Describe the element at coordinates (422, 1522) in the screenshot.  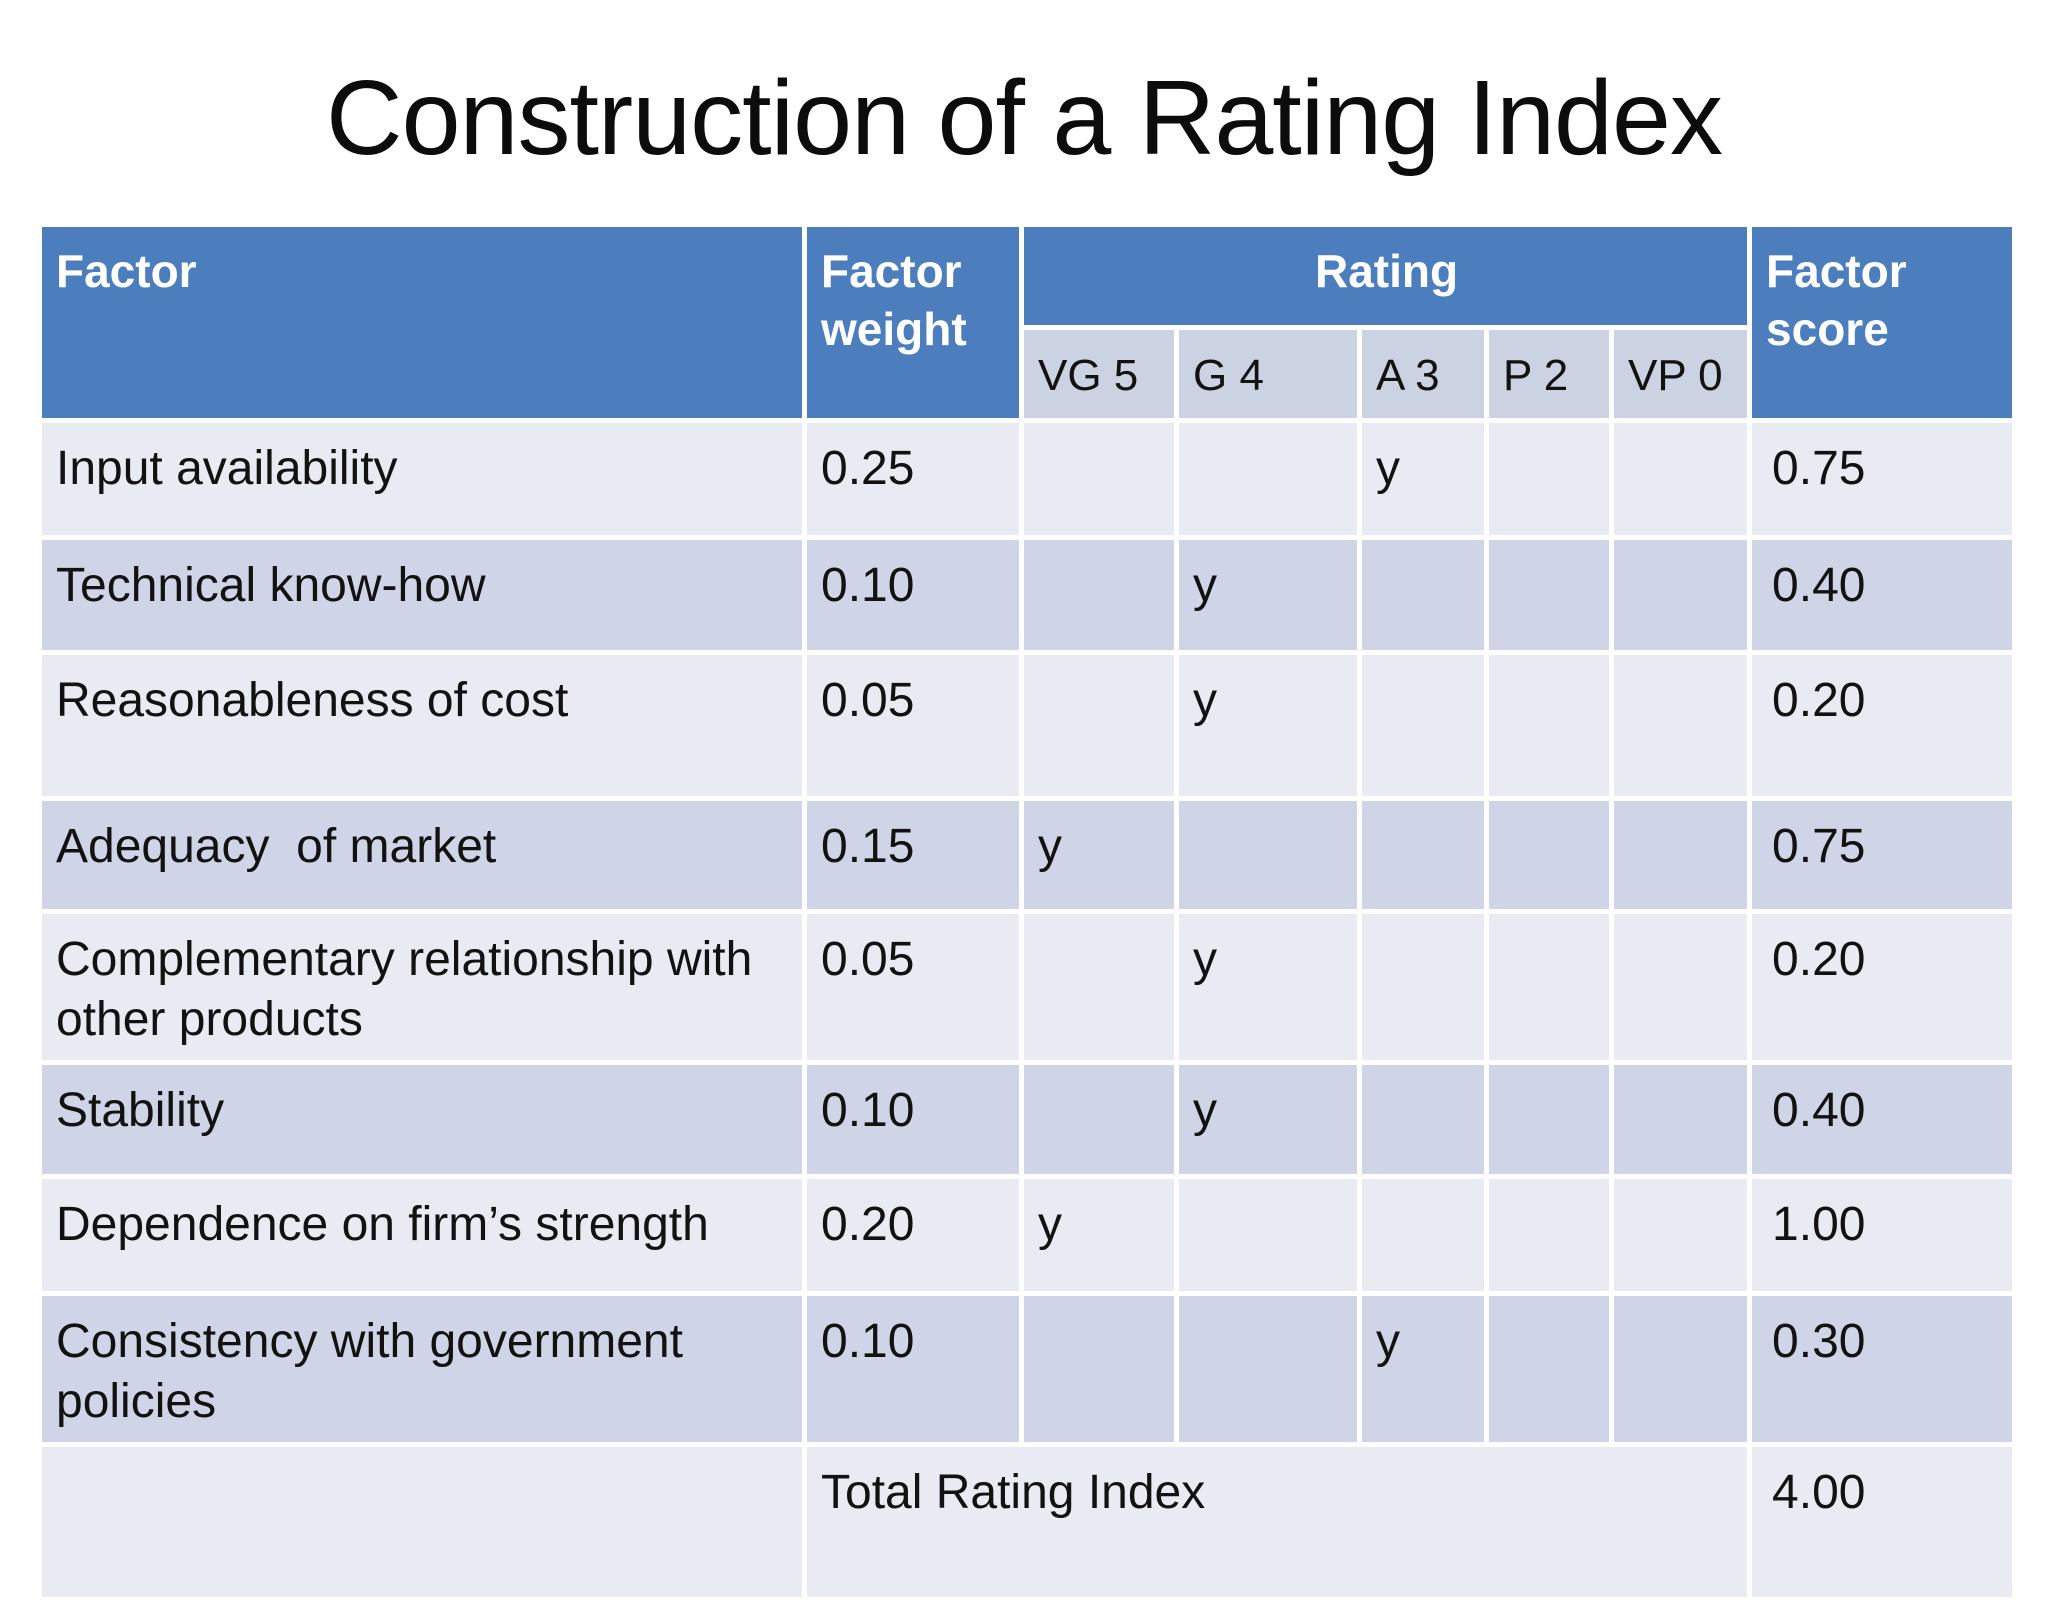
I see `factor-cell-empty` at that location.